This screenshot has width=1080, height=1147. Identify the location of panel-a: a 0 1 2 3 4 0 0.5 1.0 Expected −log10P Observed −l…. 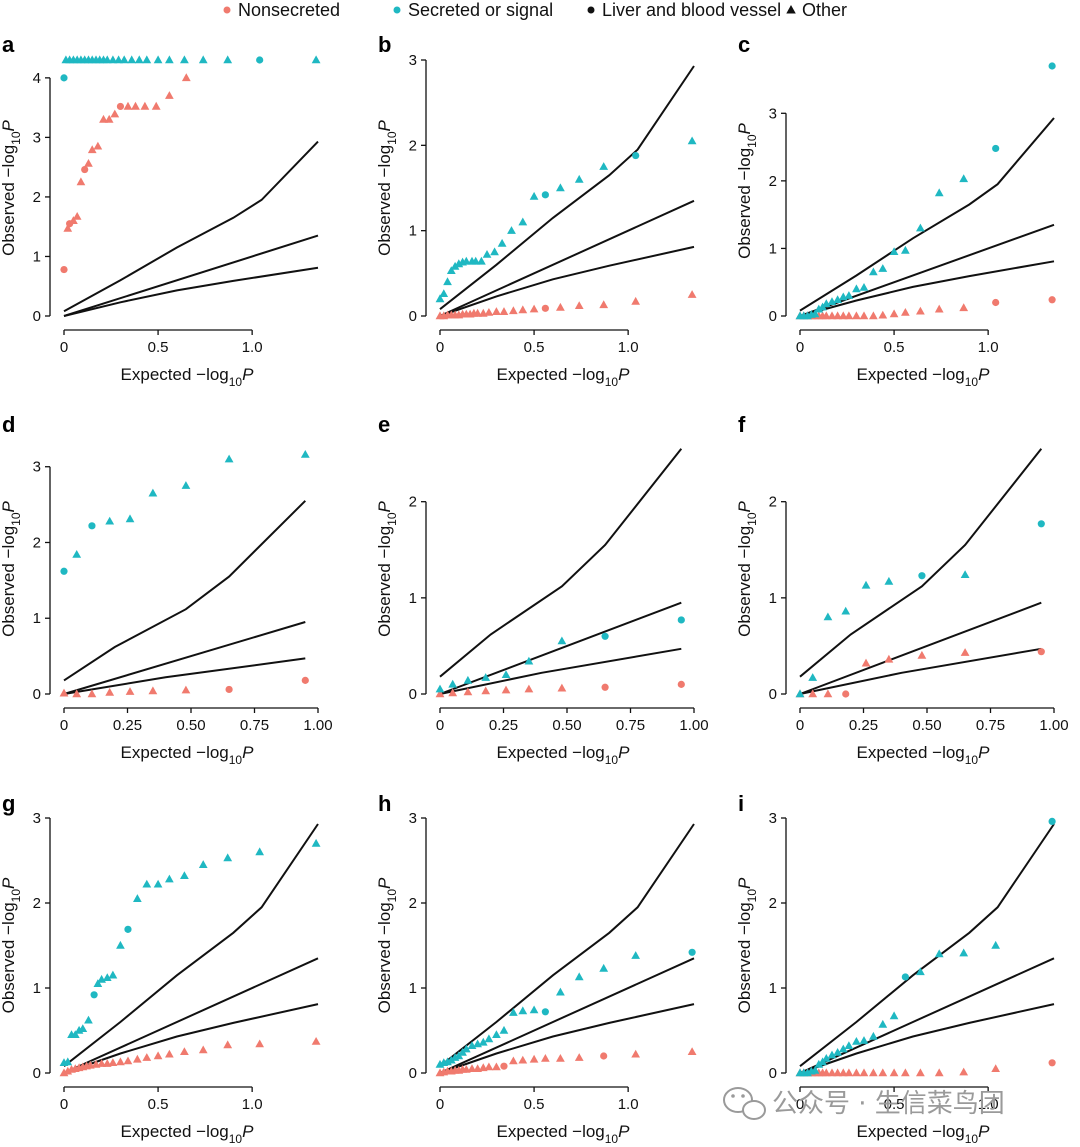
(160, 210).